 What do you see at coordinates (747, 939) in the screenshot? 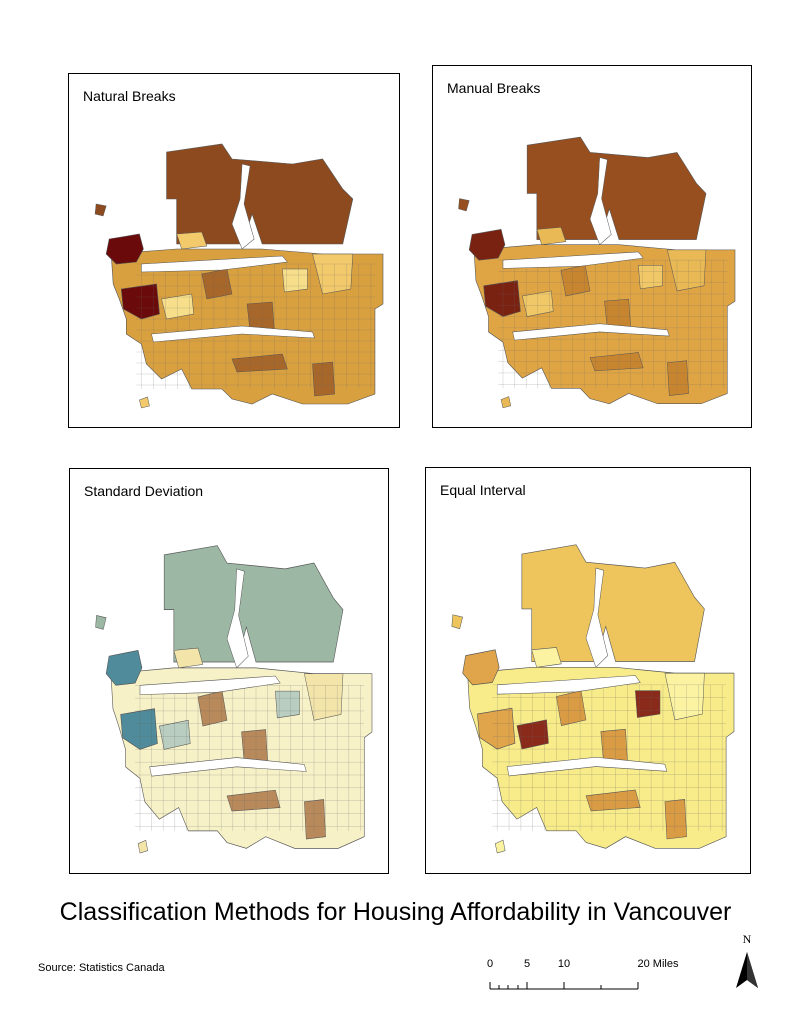
I see `north-label: N` at bounding box center [747, 939].